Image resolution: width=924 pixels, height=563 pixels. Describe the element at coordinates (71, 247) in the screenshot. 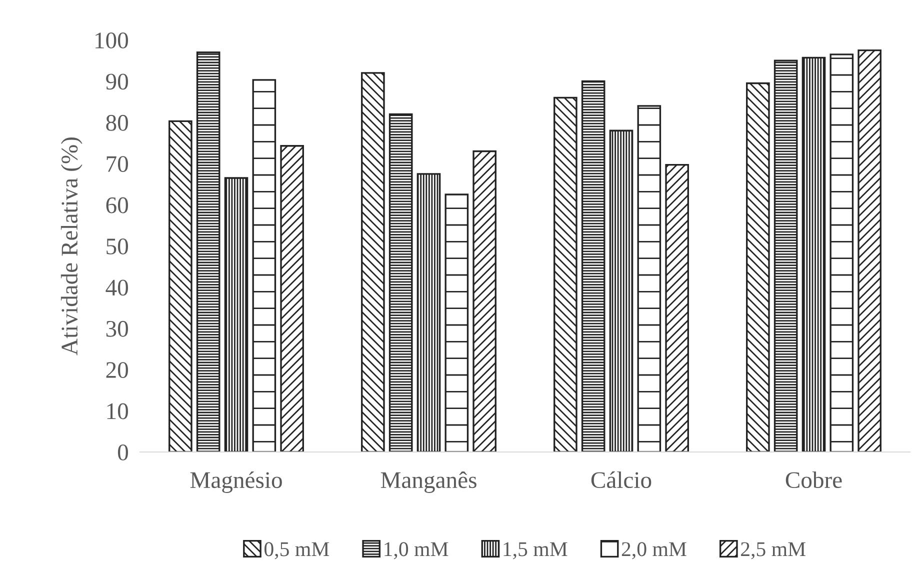

I see `y-axis-title: Atividade Relativa (%)` at that location.